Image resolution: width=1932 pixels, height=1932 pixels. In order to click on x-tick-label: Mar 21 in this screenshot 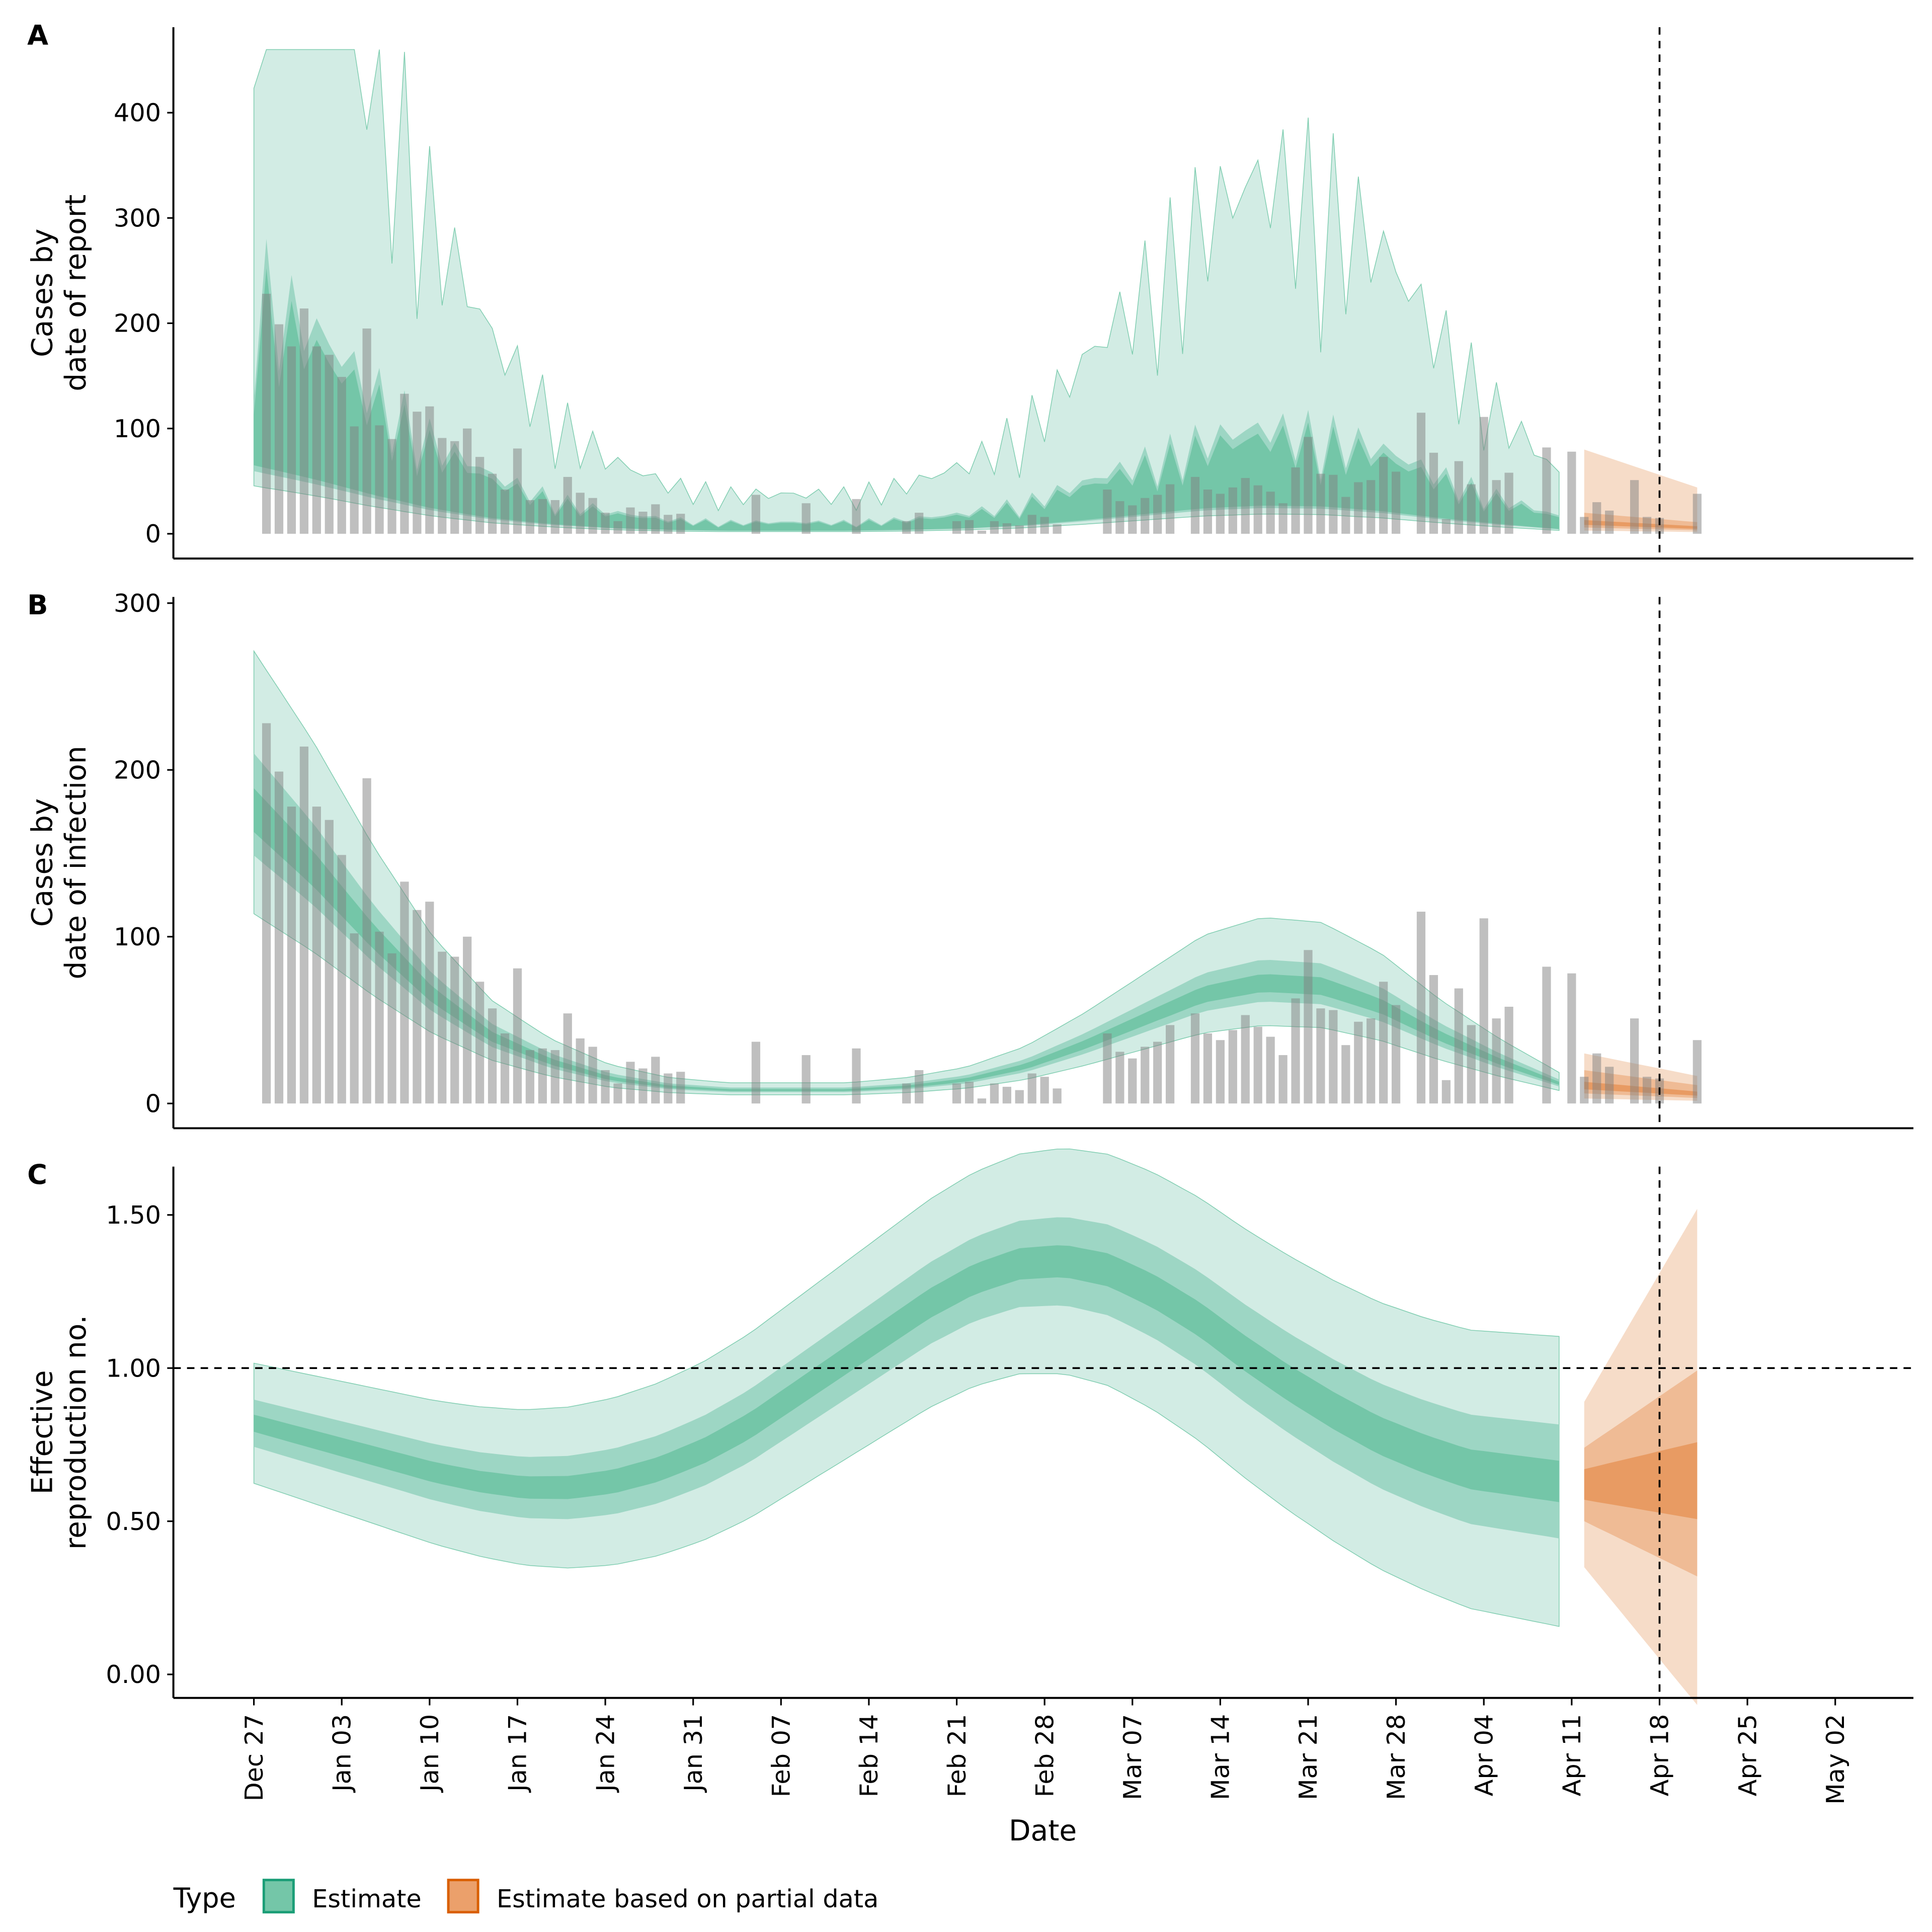, I will do `click(1309, 1757)`.